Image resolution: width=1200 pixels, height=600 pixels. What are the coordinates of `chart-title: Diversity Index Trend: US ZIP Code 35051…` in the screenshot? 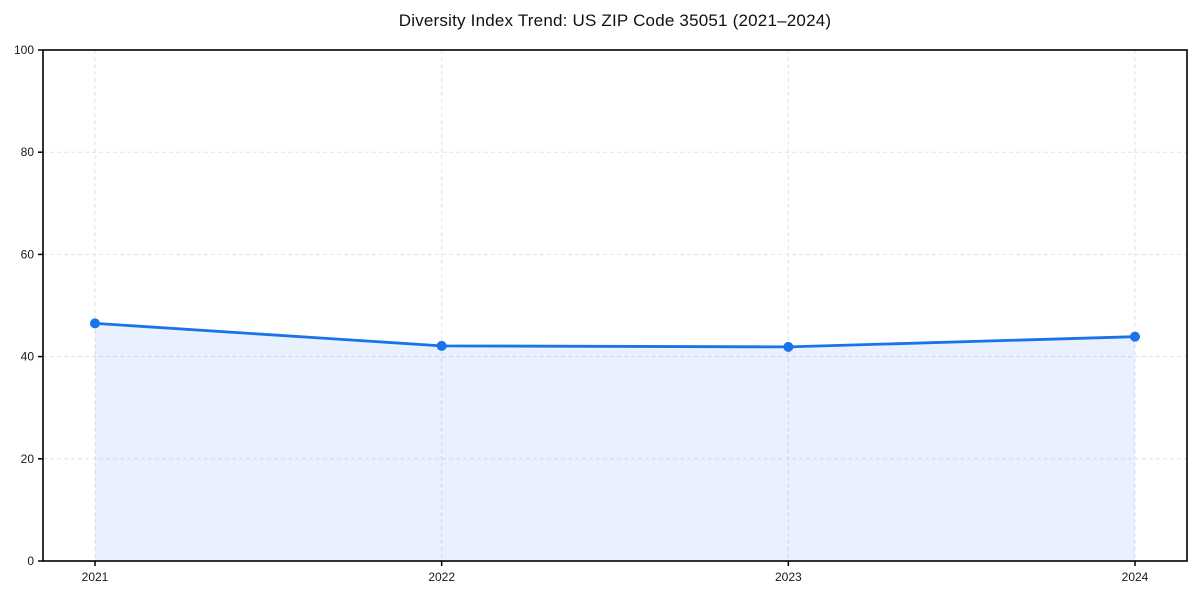 It's located at (615, 20).